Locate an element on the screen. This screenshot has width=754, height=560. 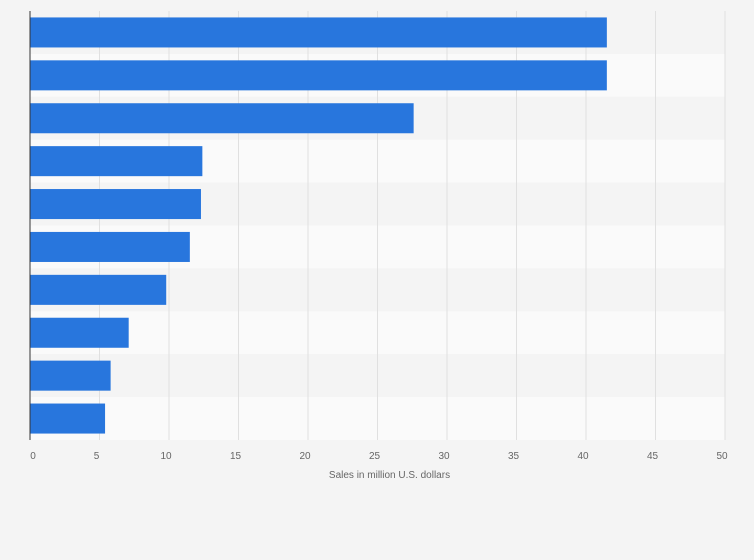
x-axis-title: Sales in million U.S. dollars is located at coordinates (389, 475).